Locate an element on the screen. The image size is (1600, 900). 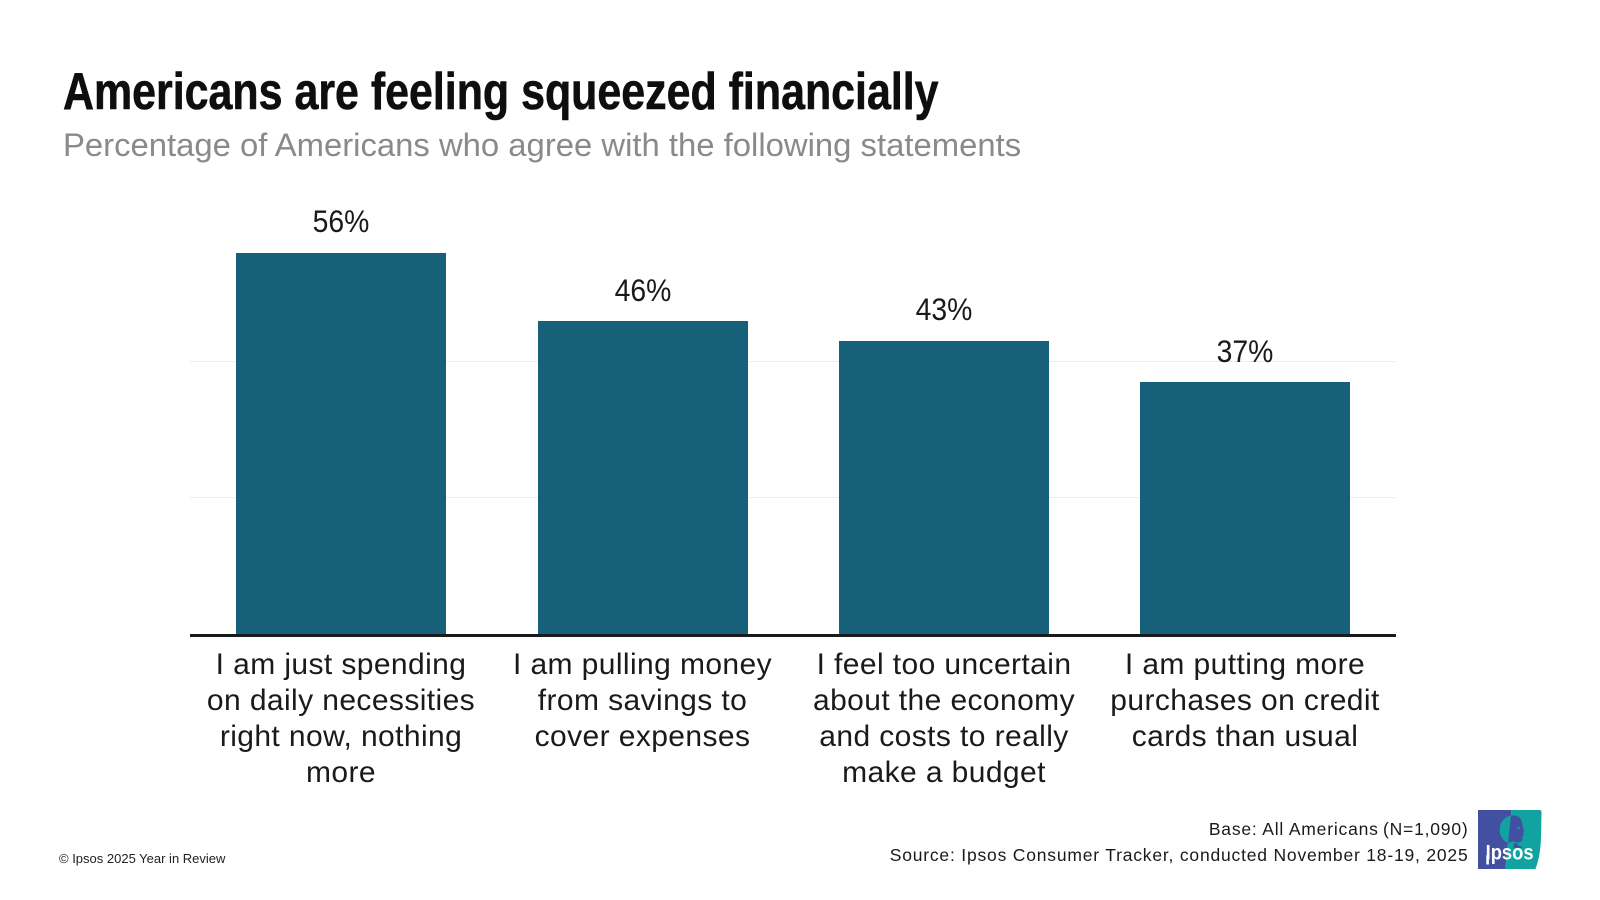
svg-text: Ipsos is located at coordinates (1510, 853).